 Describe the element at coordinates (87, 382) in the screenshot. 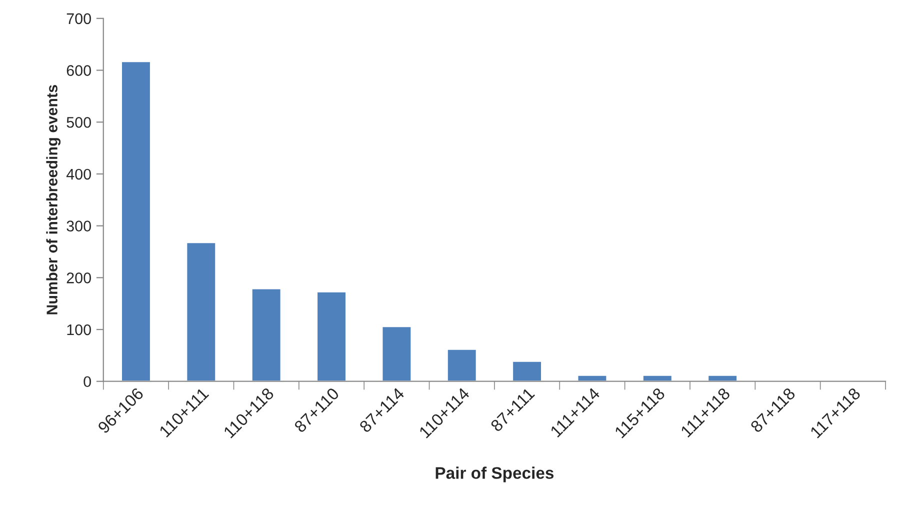

I see `y-tick-label: 0` at that location.